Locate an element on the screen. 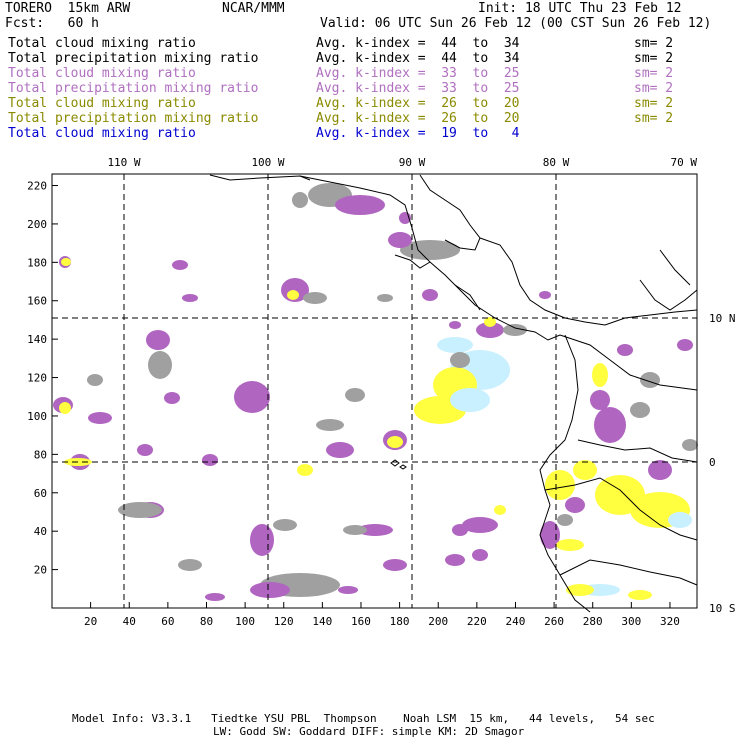  longitude-label: 110 W is located at coordinates (123, 162).